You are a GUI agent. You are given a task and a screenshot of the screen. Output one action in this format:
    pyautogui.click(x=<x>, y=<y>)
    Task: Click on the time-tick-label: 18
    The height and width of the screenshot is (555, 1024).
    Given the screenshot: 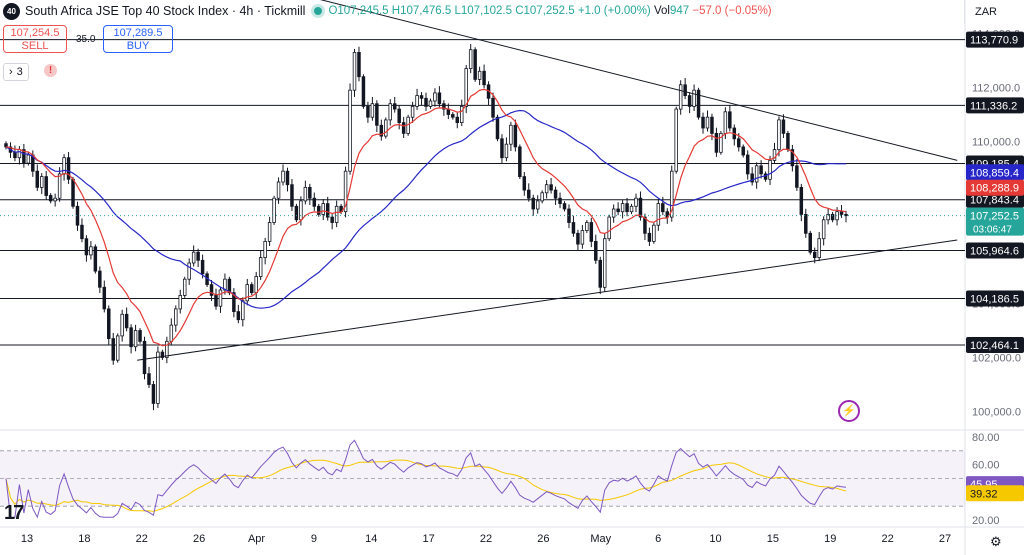 What is the action you would take?
    pyautogui.click(x=84, y=539)
    